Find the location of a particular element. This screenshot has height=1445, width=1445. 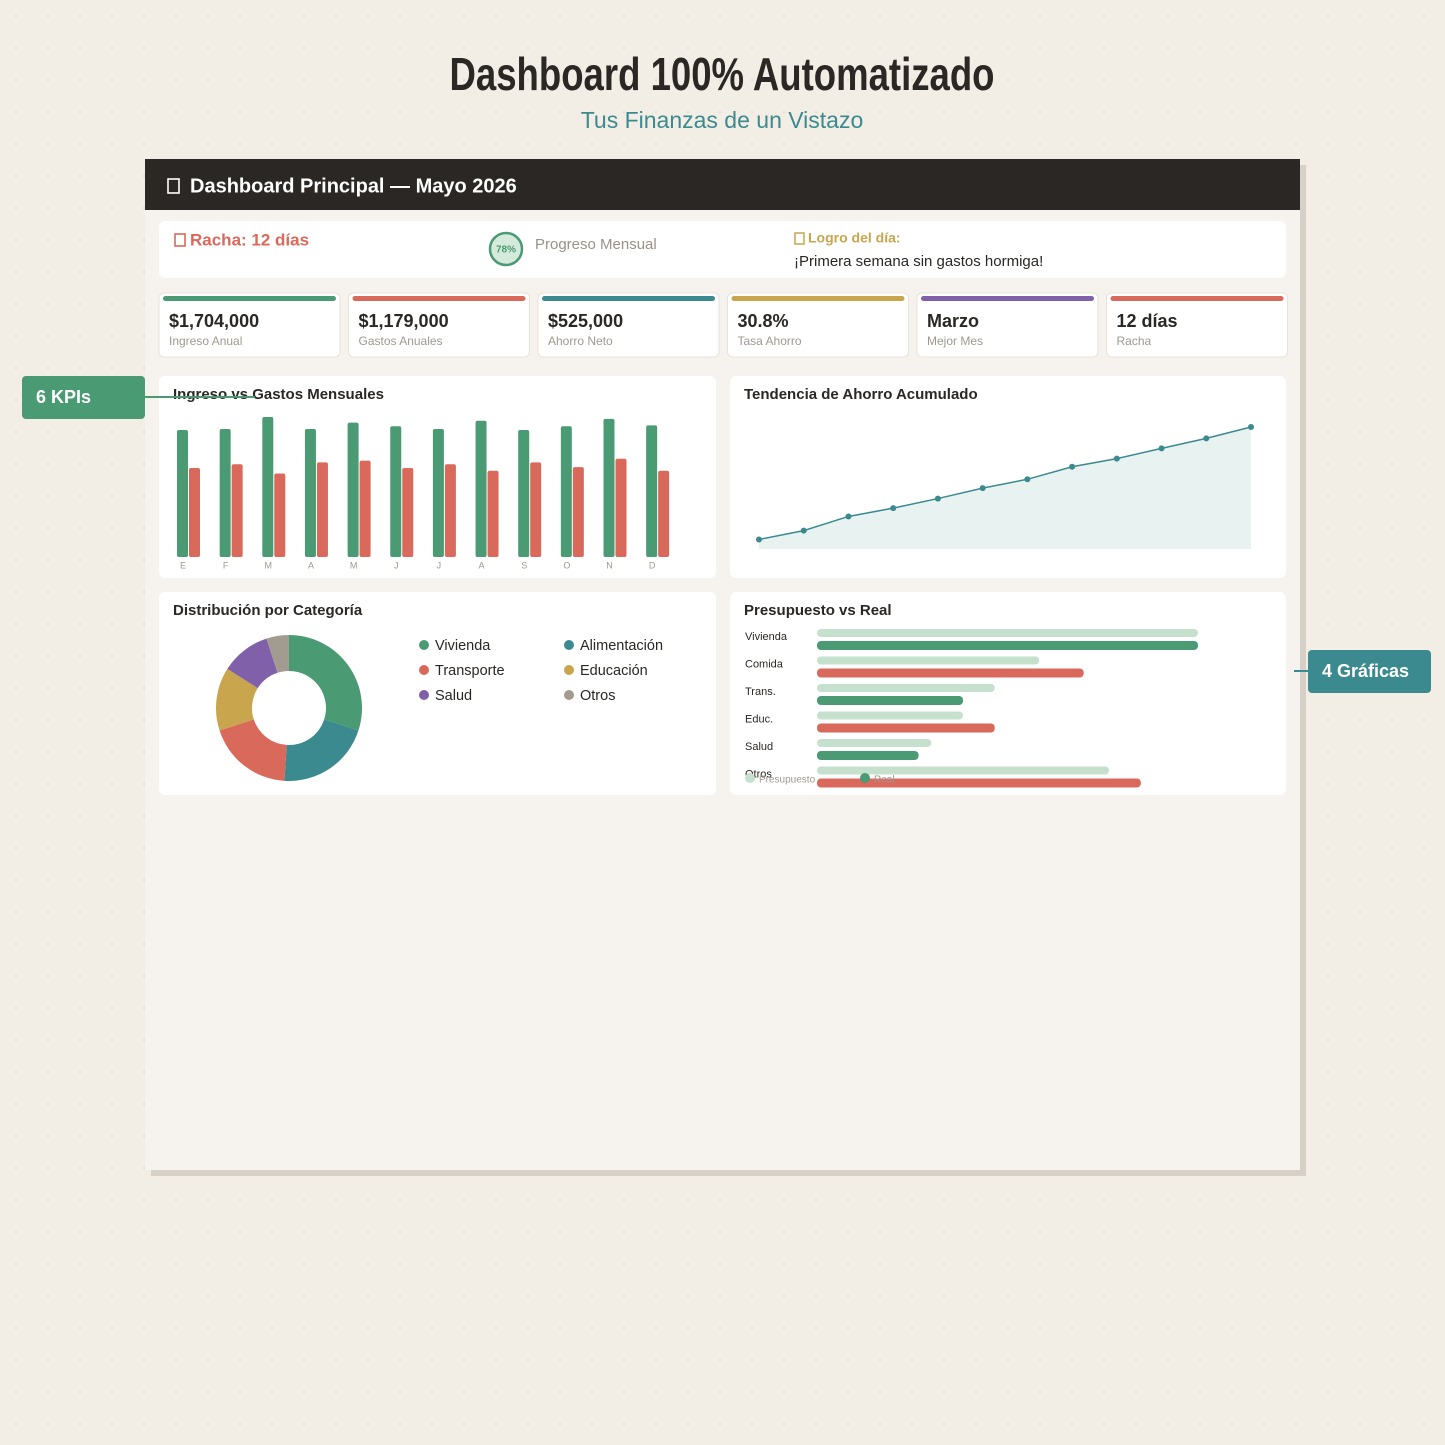

chart-card is located at coordinates (1008, 693).